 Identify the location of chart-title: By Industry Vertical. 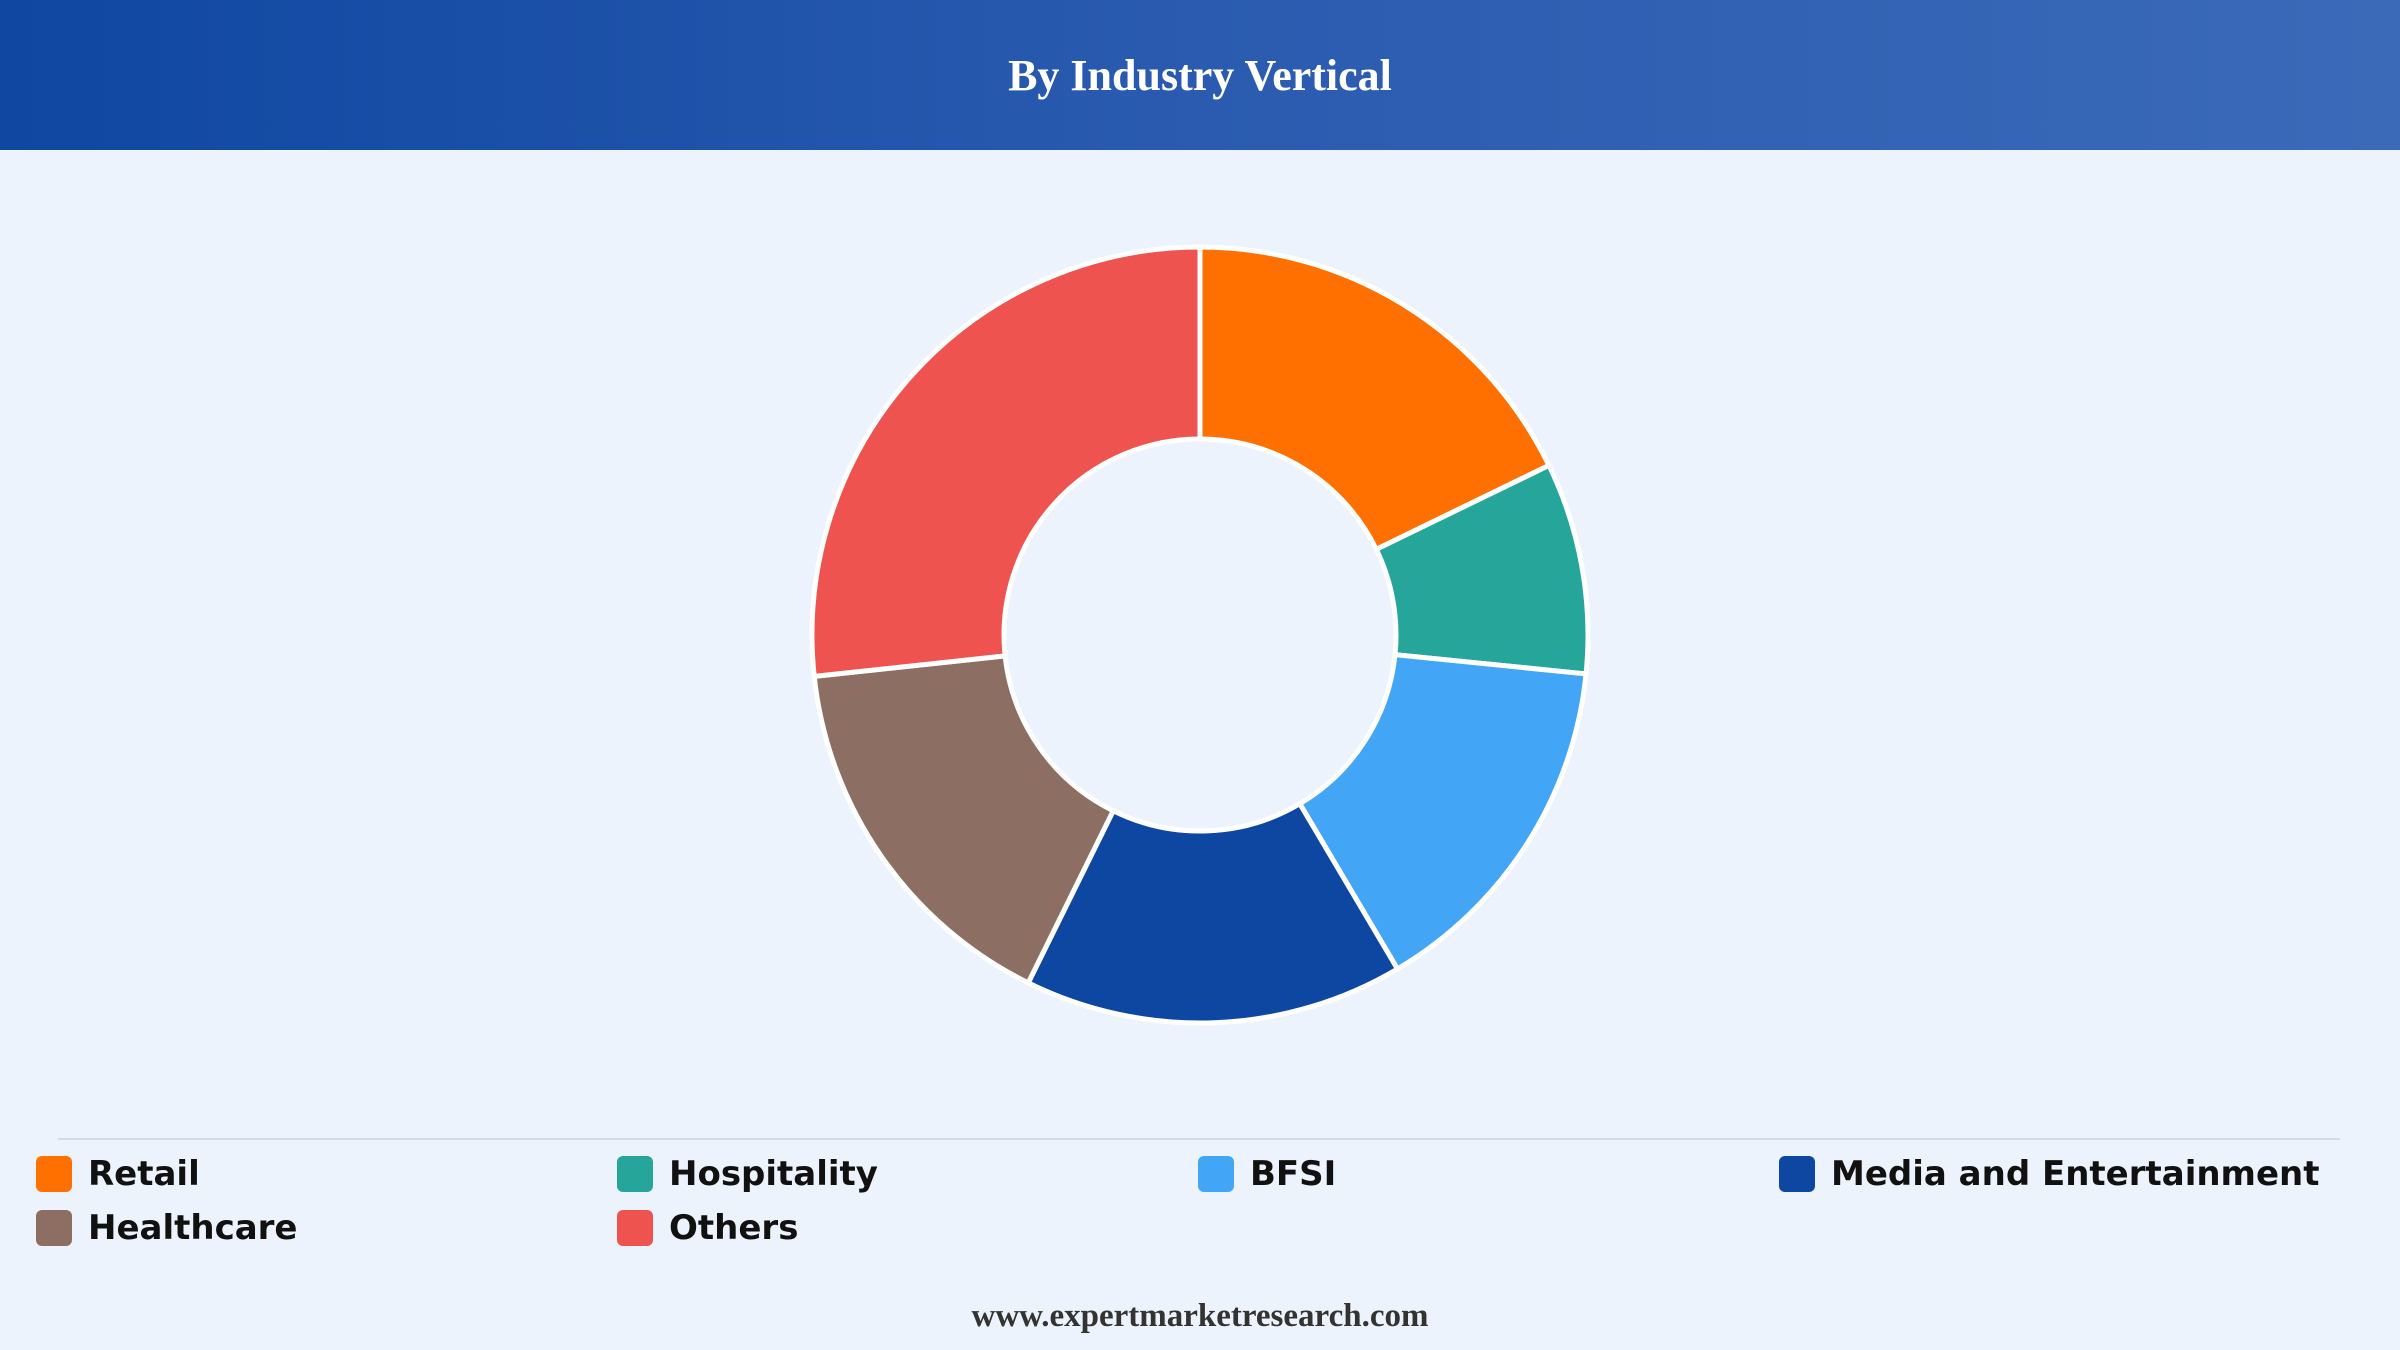
(1200, 75).